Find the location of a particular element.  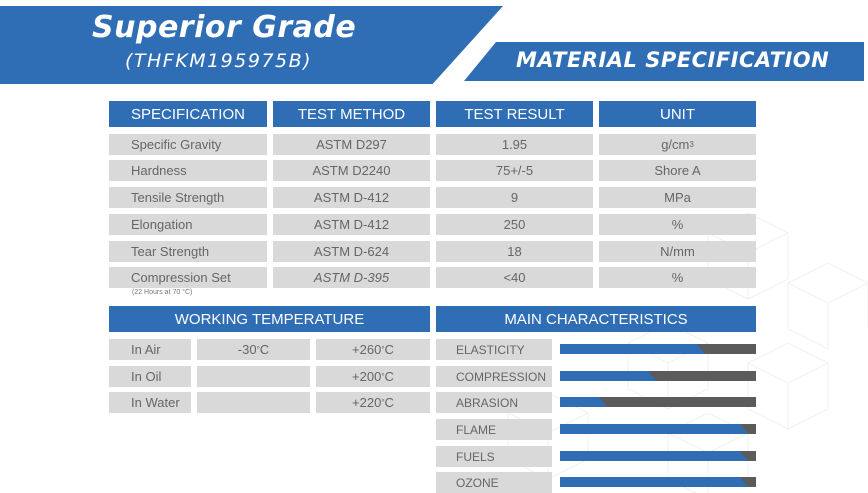

test-result-cell: 250 is located at coordinates (514, 224).